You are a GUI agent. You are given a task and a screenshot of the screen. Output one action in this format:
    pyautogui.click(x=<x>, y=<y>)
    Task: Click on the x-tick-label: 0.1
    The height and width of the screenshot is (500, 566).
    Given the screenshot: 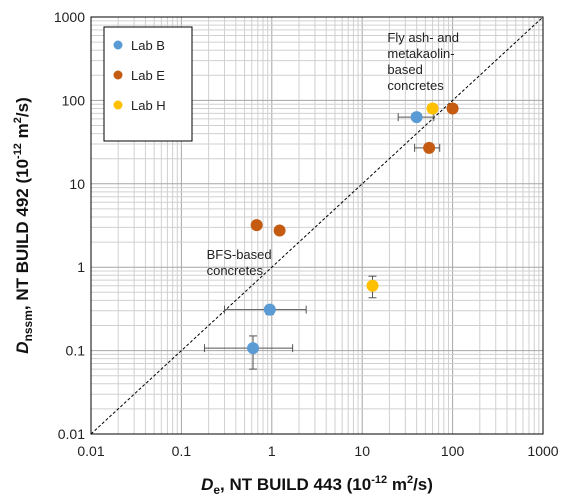 What is the action you would take?
    pyautogui.click(x=182, y=451)
    